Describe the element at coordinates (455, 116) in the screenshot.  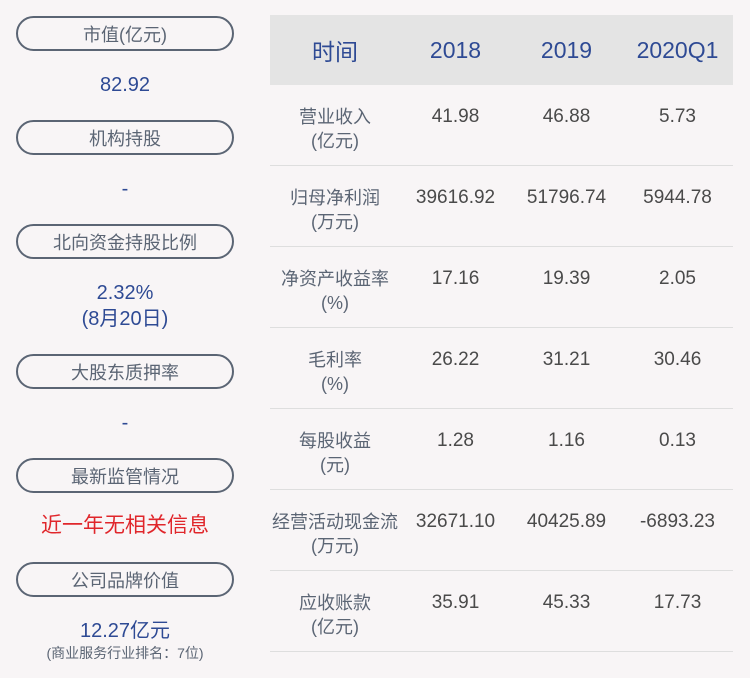
I see `cell: 41.98` at that location.